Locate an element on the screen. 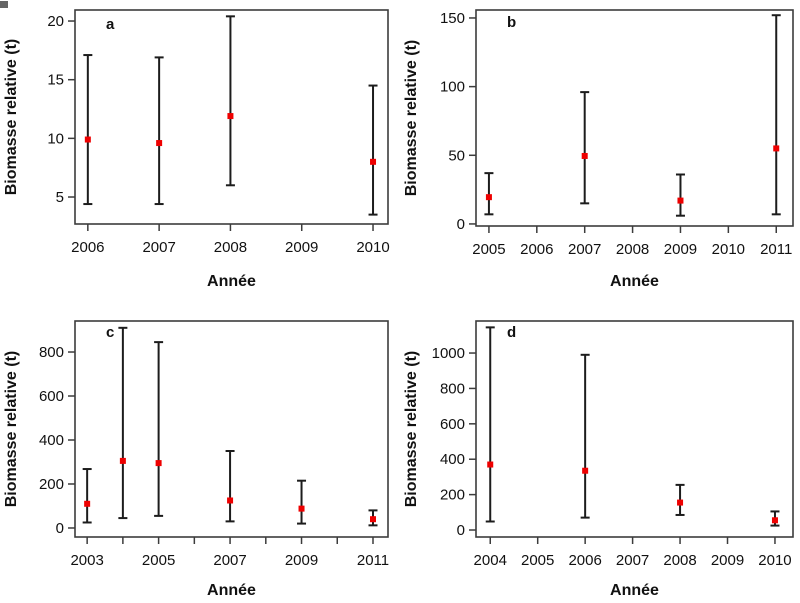 This screenshot has width=800, height=603. y-tick-label: 20 is located at coordinates (55, 21).